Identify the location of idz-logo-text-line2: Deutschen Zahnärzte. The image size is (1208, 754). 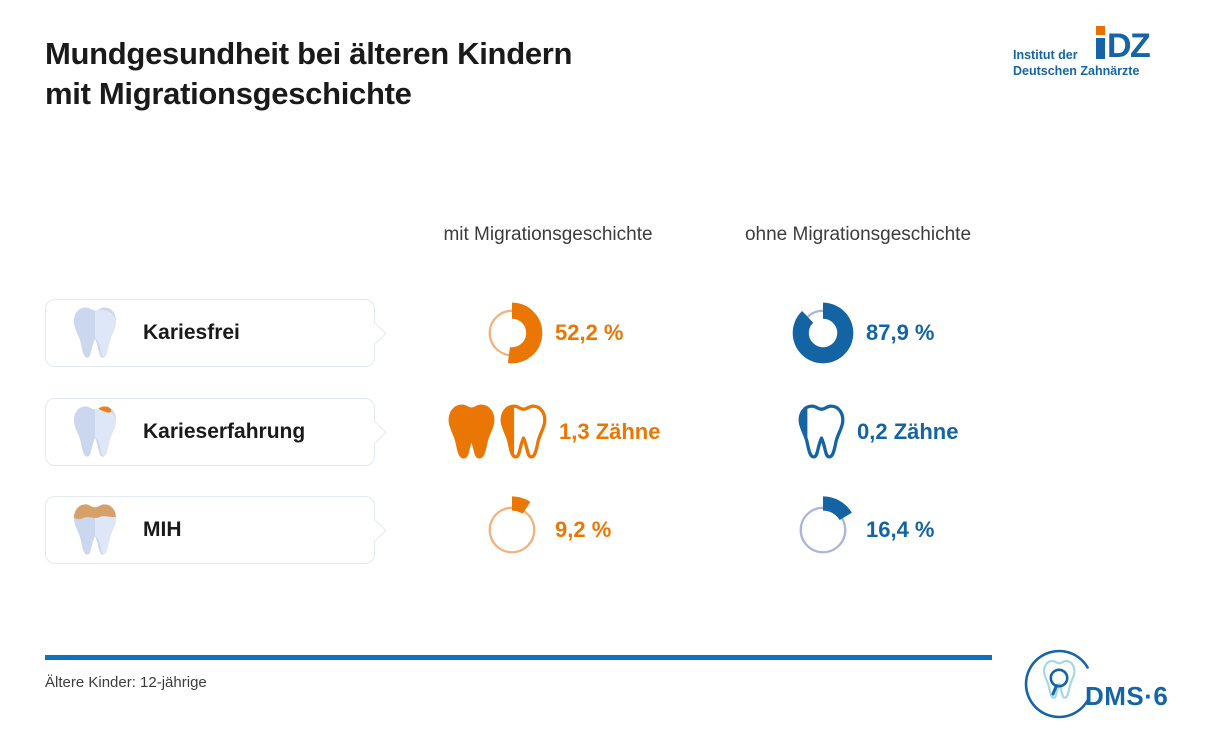
(1076, 71).